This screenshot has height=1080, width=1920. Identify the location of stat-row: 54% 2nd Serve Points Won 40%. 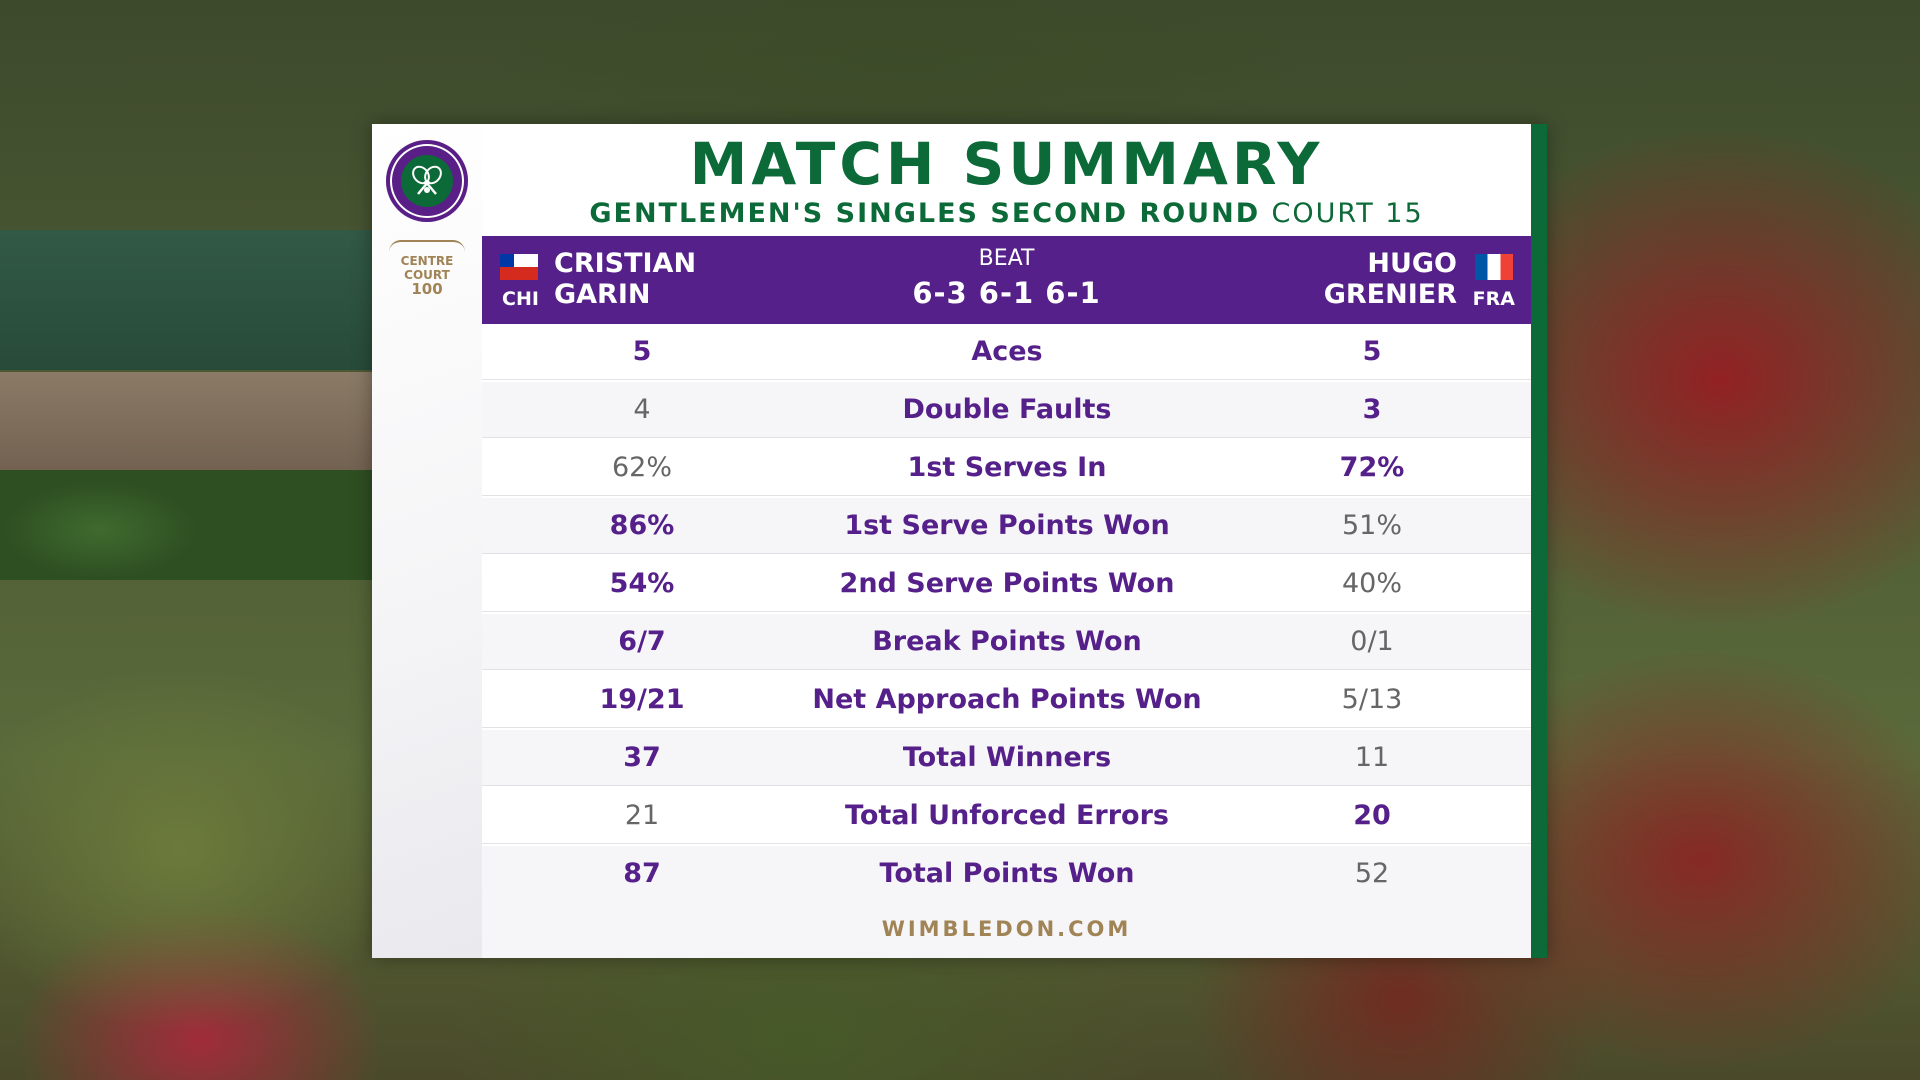
(1006, 584).